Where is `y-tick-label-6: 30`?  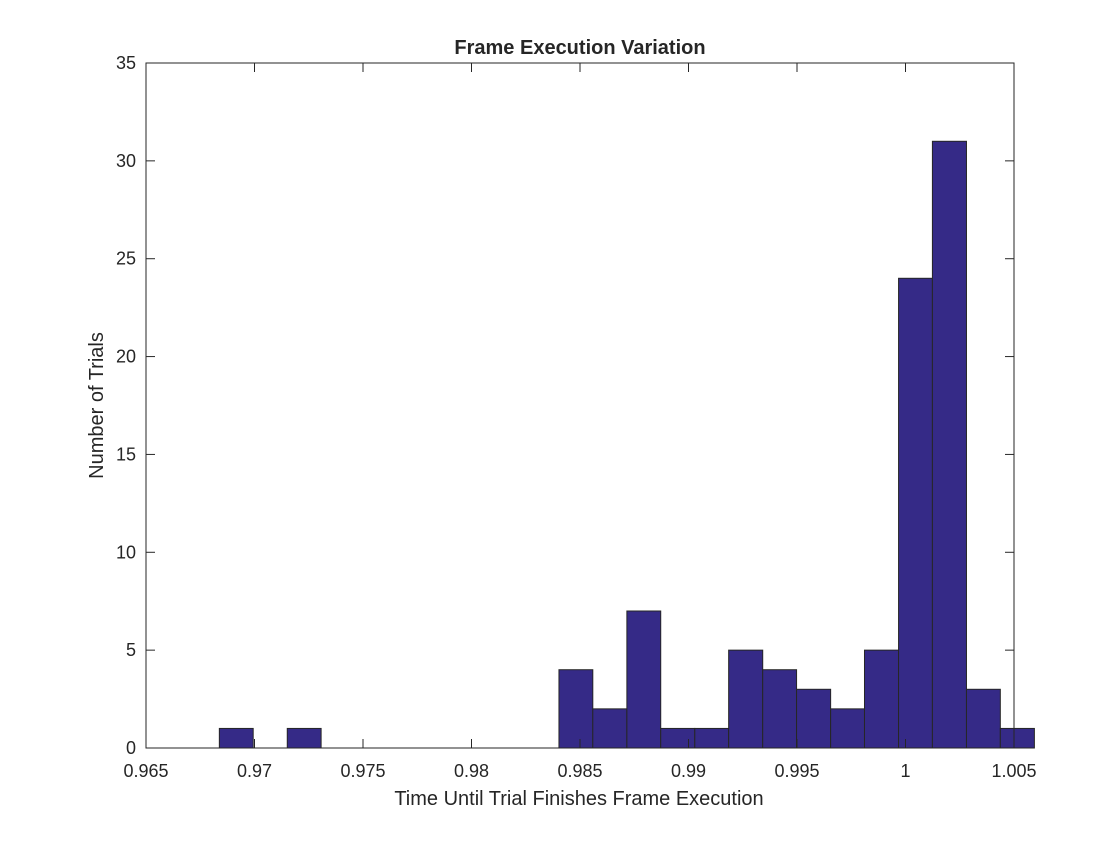 y-tick-label-6: 30 is located at coordinates (126, 161).